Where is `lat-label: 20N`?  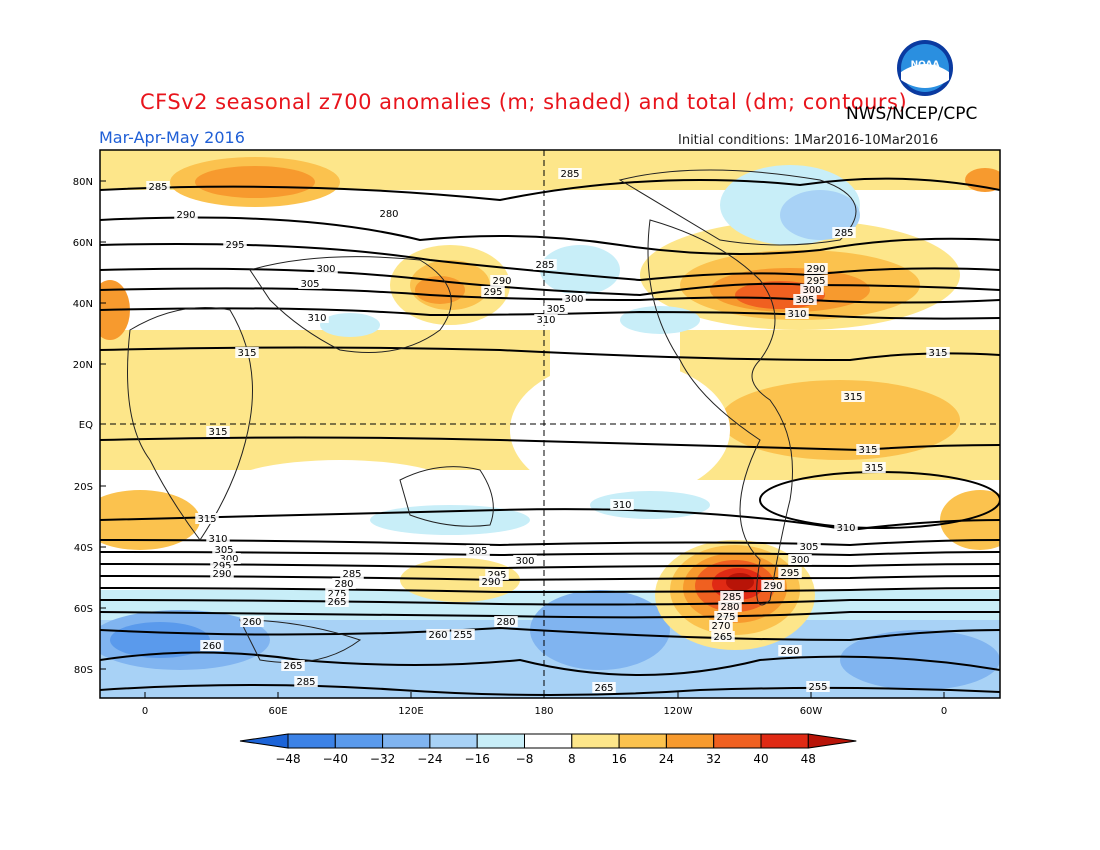 lat-label: 20N is located at coordinates (83, 365).